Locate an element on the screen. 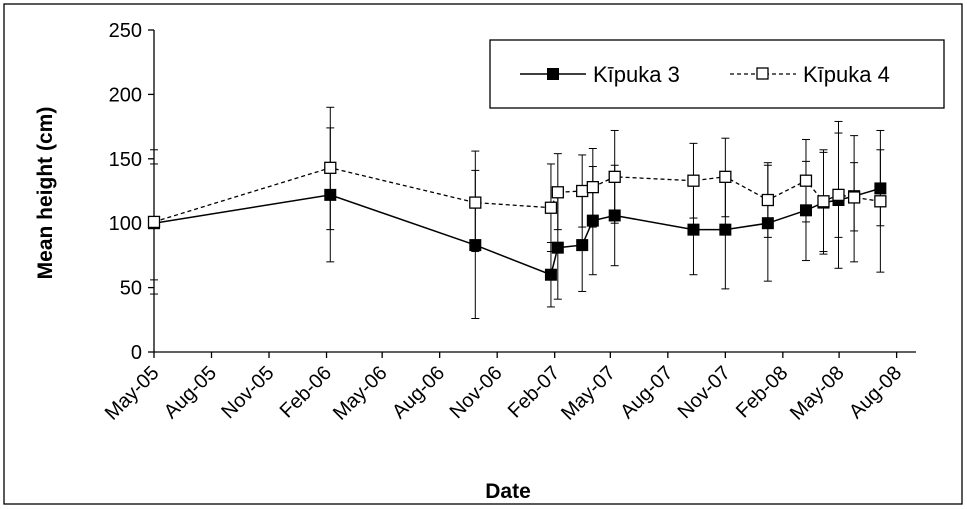 Image resolution: width=967 pixels, height=509 pixels. y-tick-label: 250 is located at coordinates (125, 31).